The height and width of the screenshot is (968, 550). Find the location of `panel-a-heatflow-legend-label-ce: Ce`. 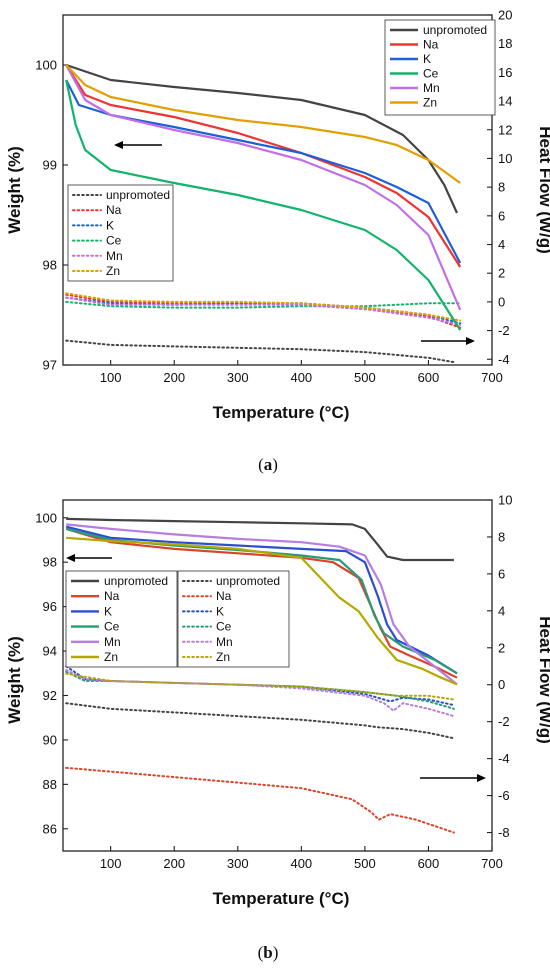

panel-a-heatflow-legend-label-ce: Ce is located at coordinates (114, 241).